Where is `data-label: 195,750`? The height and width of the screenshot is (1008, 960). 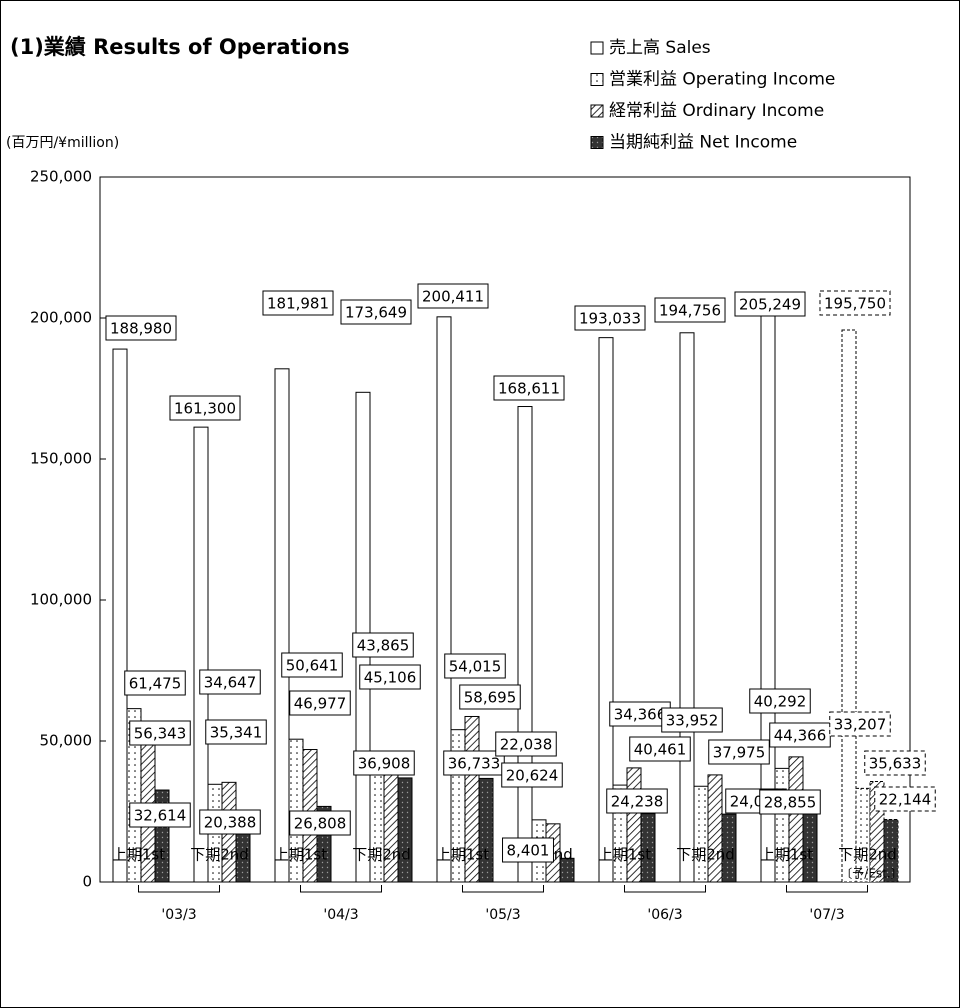 data-label: 195,750 is located at coordinates (855, 304).